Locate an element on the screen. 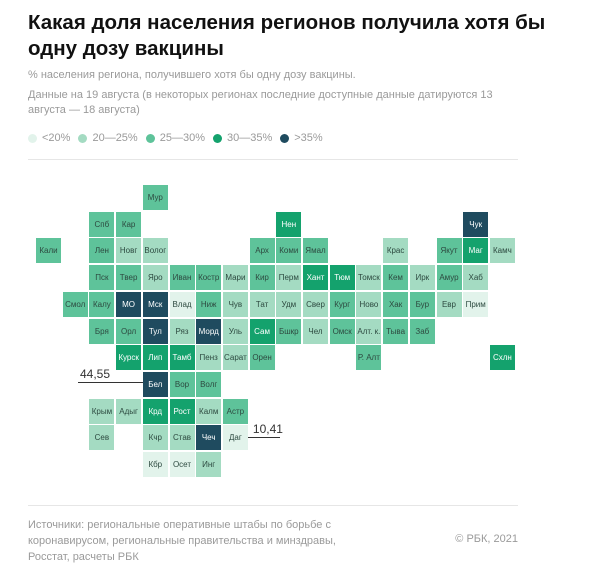 Image resolution: width=600 pixels, height=575 pixels. region-tile: Сарат is located at coordinates (235, 358).